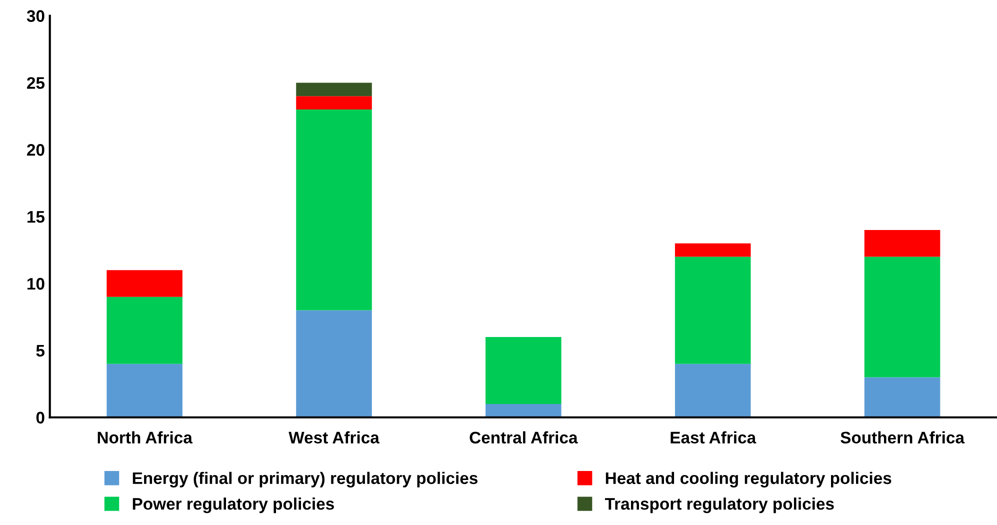  I want to click on y-tick-label: 5, so click(40, 351).